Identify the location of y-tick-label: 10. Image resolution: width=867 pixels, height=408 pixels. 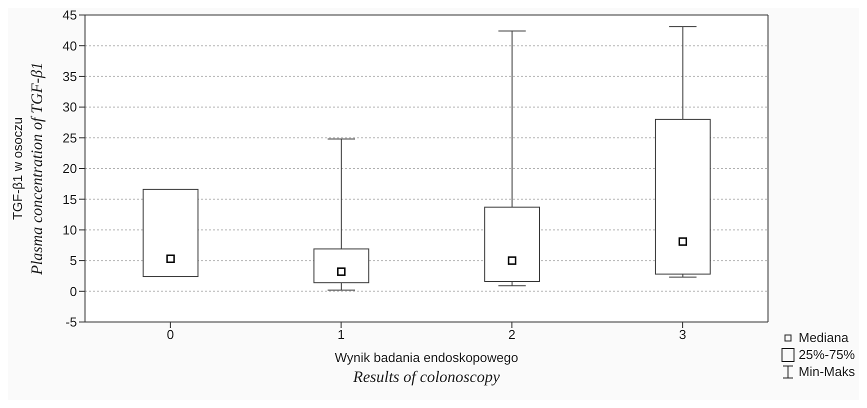
(69, 230).